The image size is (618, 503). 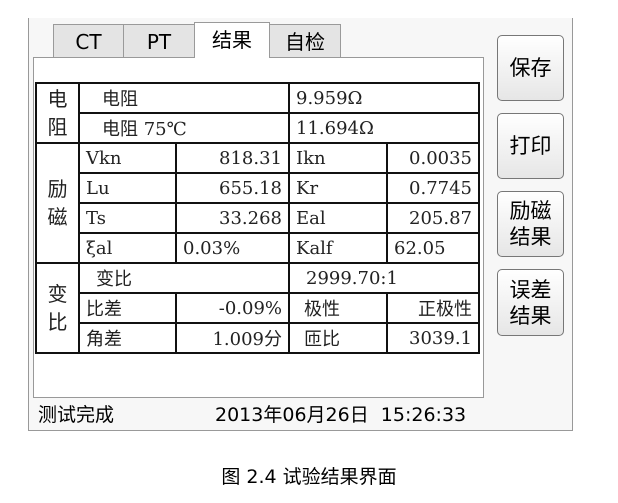 I want to click on tab-ct: CT, so click(x=88, y=41).